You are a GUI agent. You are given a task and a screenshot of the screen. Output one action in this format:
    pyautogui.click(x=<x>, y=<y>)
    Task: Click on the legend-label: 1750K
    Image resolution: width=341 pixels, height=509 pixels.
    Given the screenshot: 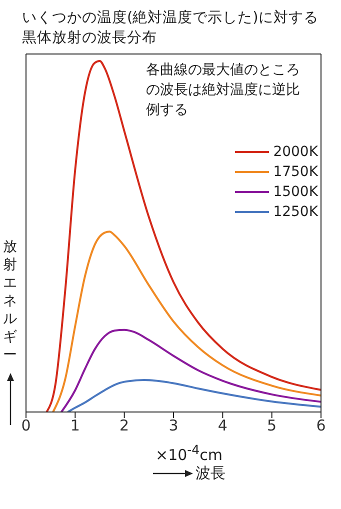 What is the action you would take?
    pyautogui.click(x=295, y=172)
    